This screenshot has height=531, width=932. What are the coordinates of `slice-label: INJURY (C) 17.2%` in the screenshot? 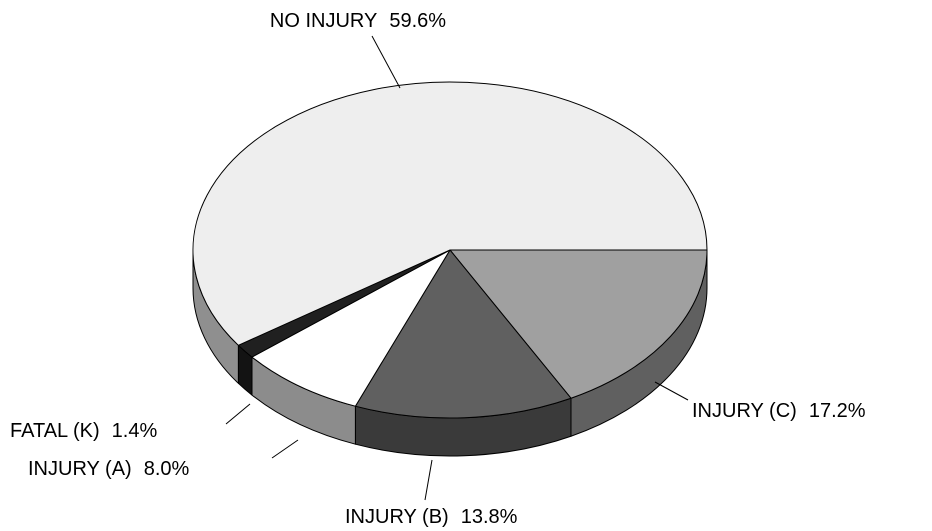 It's located at (779, 411).